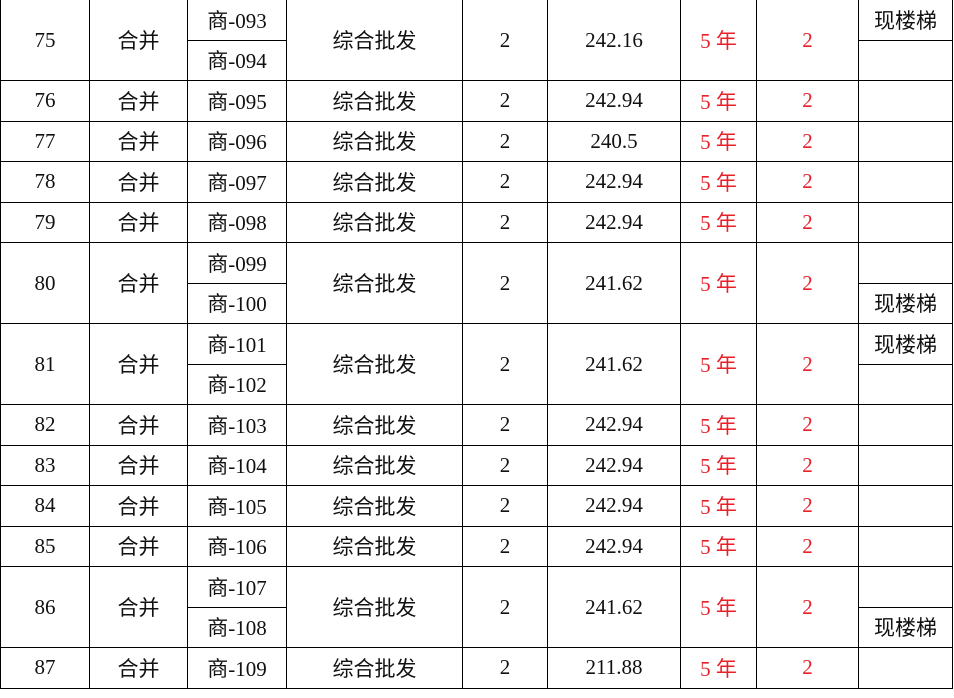 The height and width of the screenshot is (698, 954). Describe the element at coordinates (614, 607) in the screenshot. I see `area: 241.62` at that location.